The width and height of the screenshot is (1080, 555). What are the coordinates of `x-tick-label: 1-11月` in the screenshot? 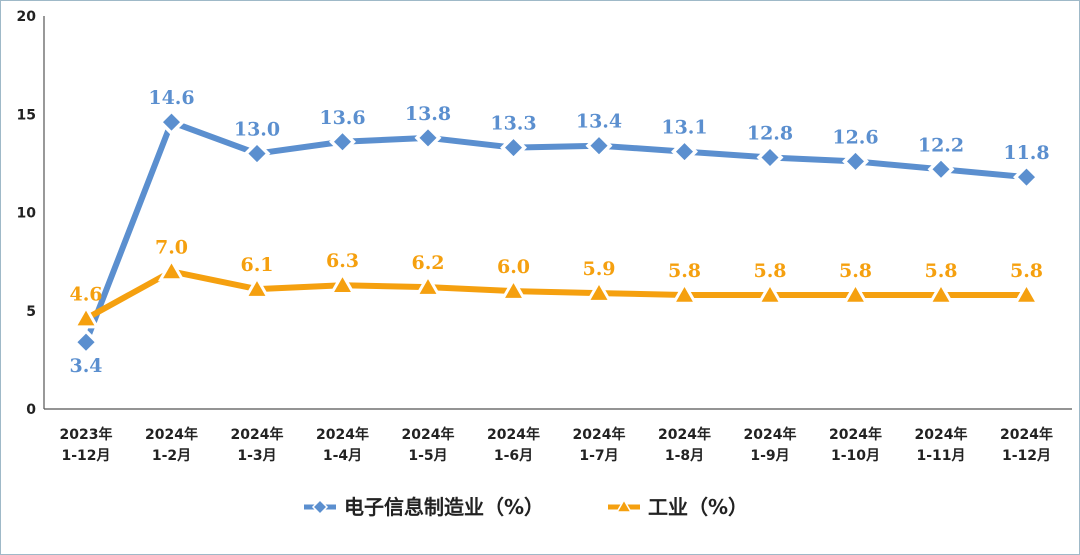 It's located at (940, 456).